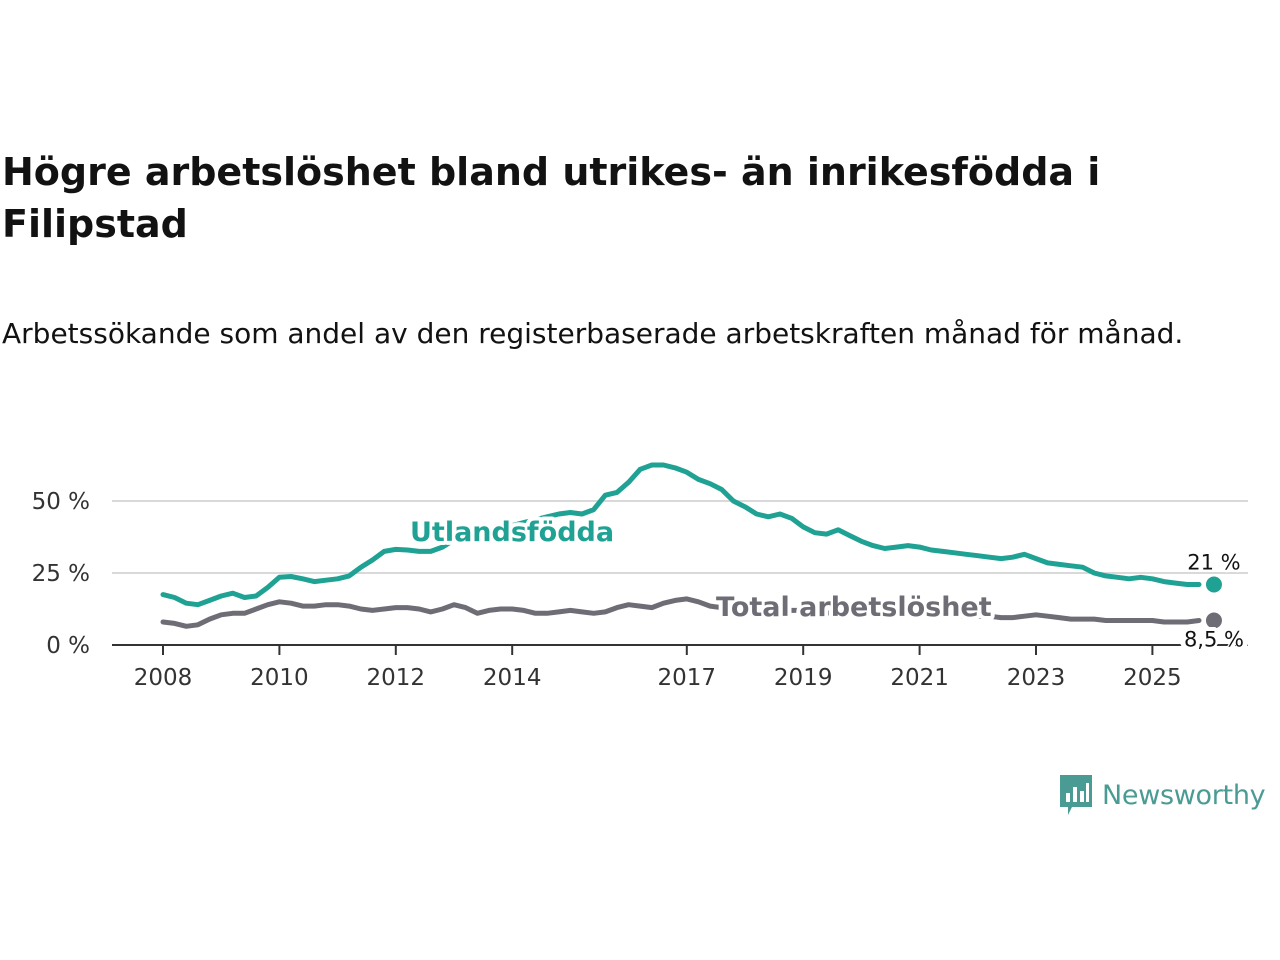 The height and width of the screenshot is (960, 1280). I want to click on end-label-halo: 8,5 %, so click(1214, 640).